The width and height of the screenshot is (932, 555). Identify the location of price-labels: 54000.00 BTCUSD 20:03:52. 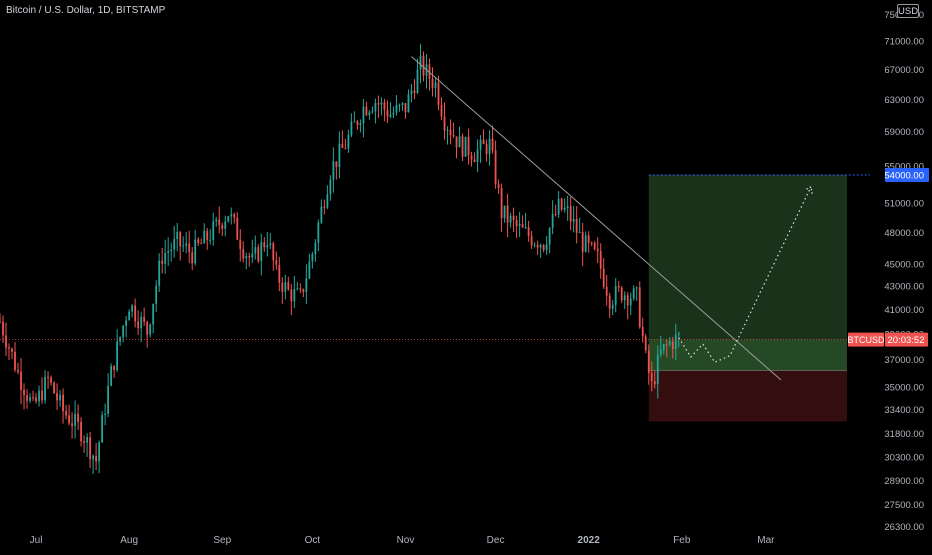
(888, 257).